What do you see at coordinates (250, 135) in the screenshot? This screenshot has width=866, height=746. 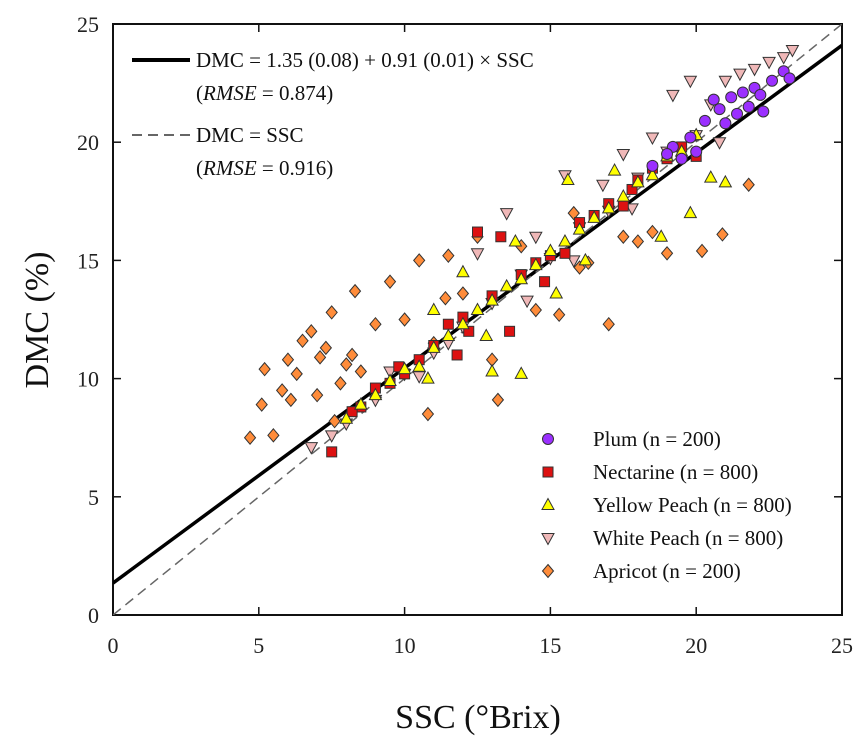 I see `identity-equation-text: DMC = SSC` at bounding box center [250, 135].